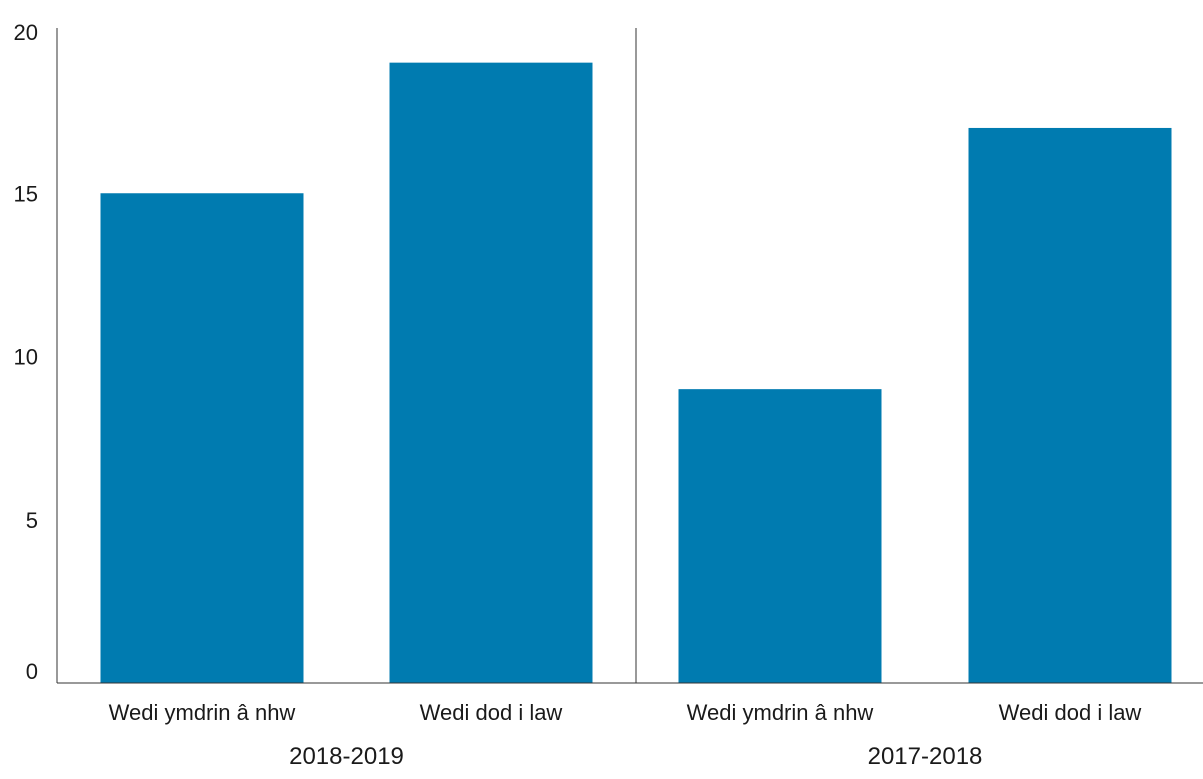 This screenshot has width=1203, height=779. I want to click on group-label-2017-2018: 2017-2018, so click(925, 756).